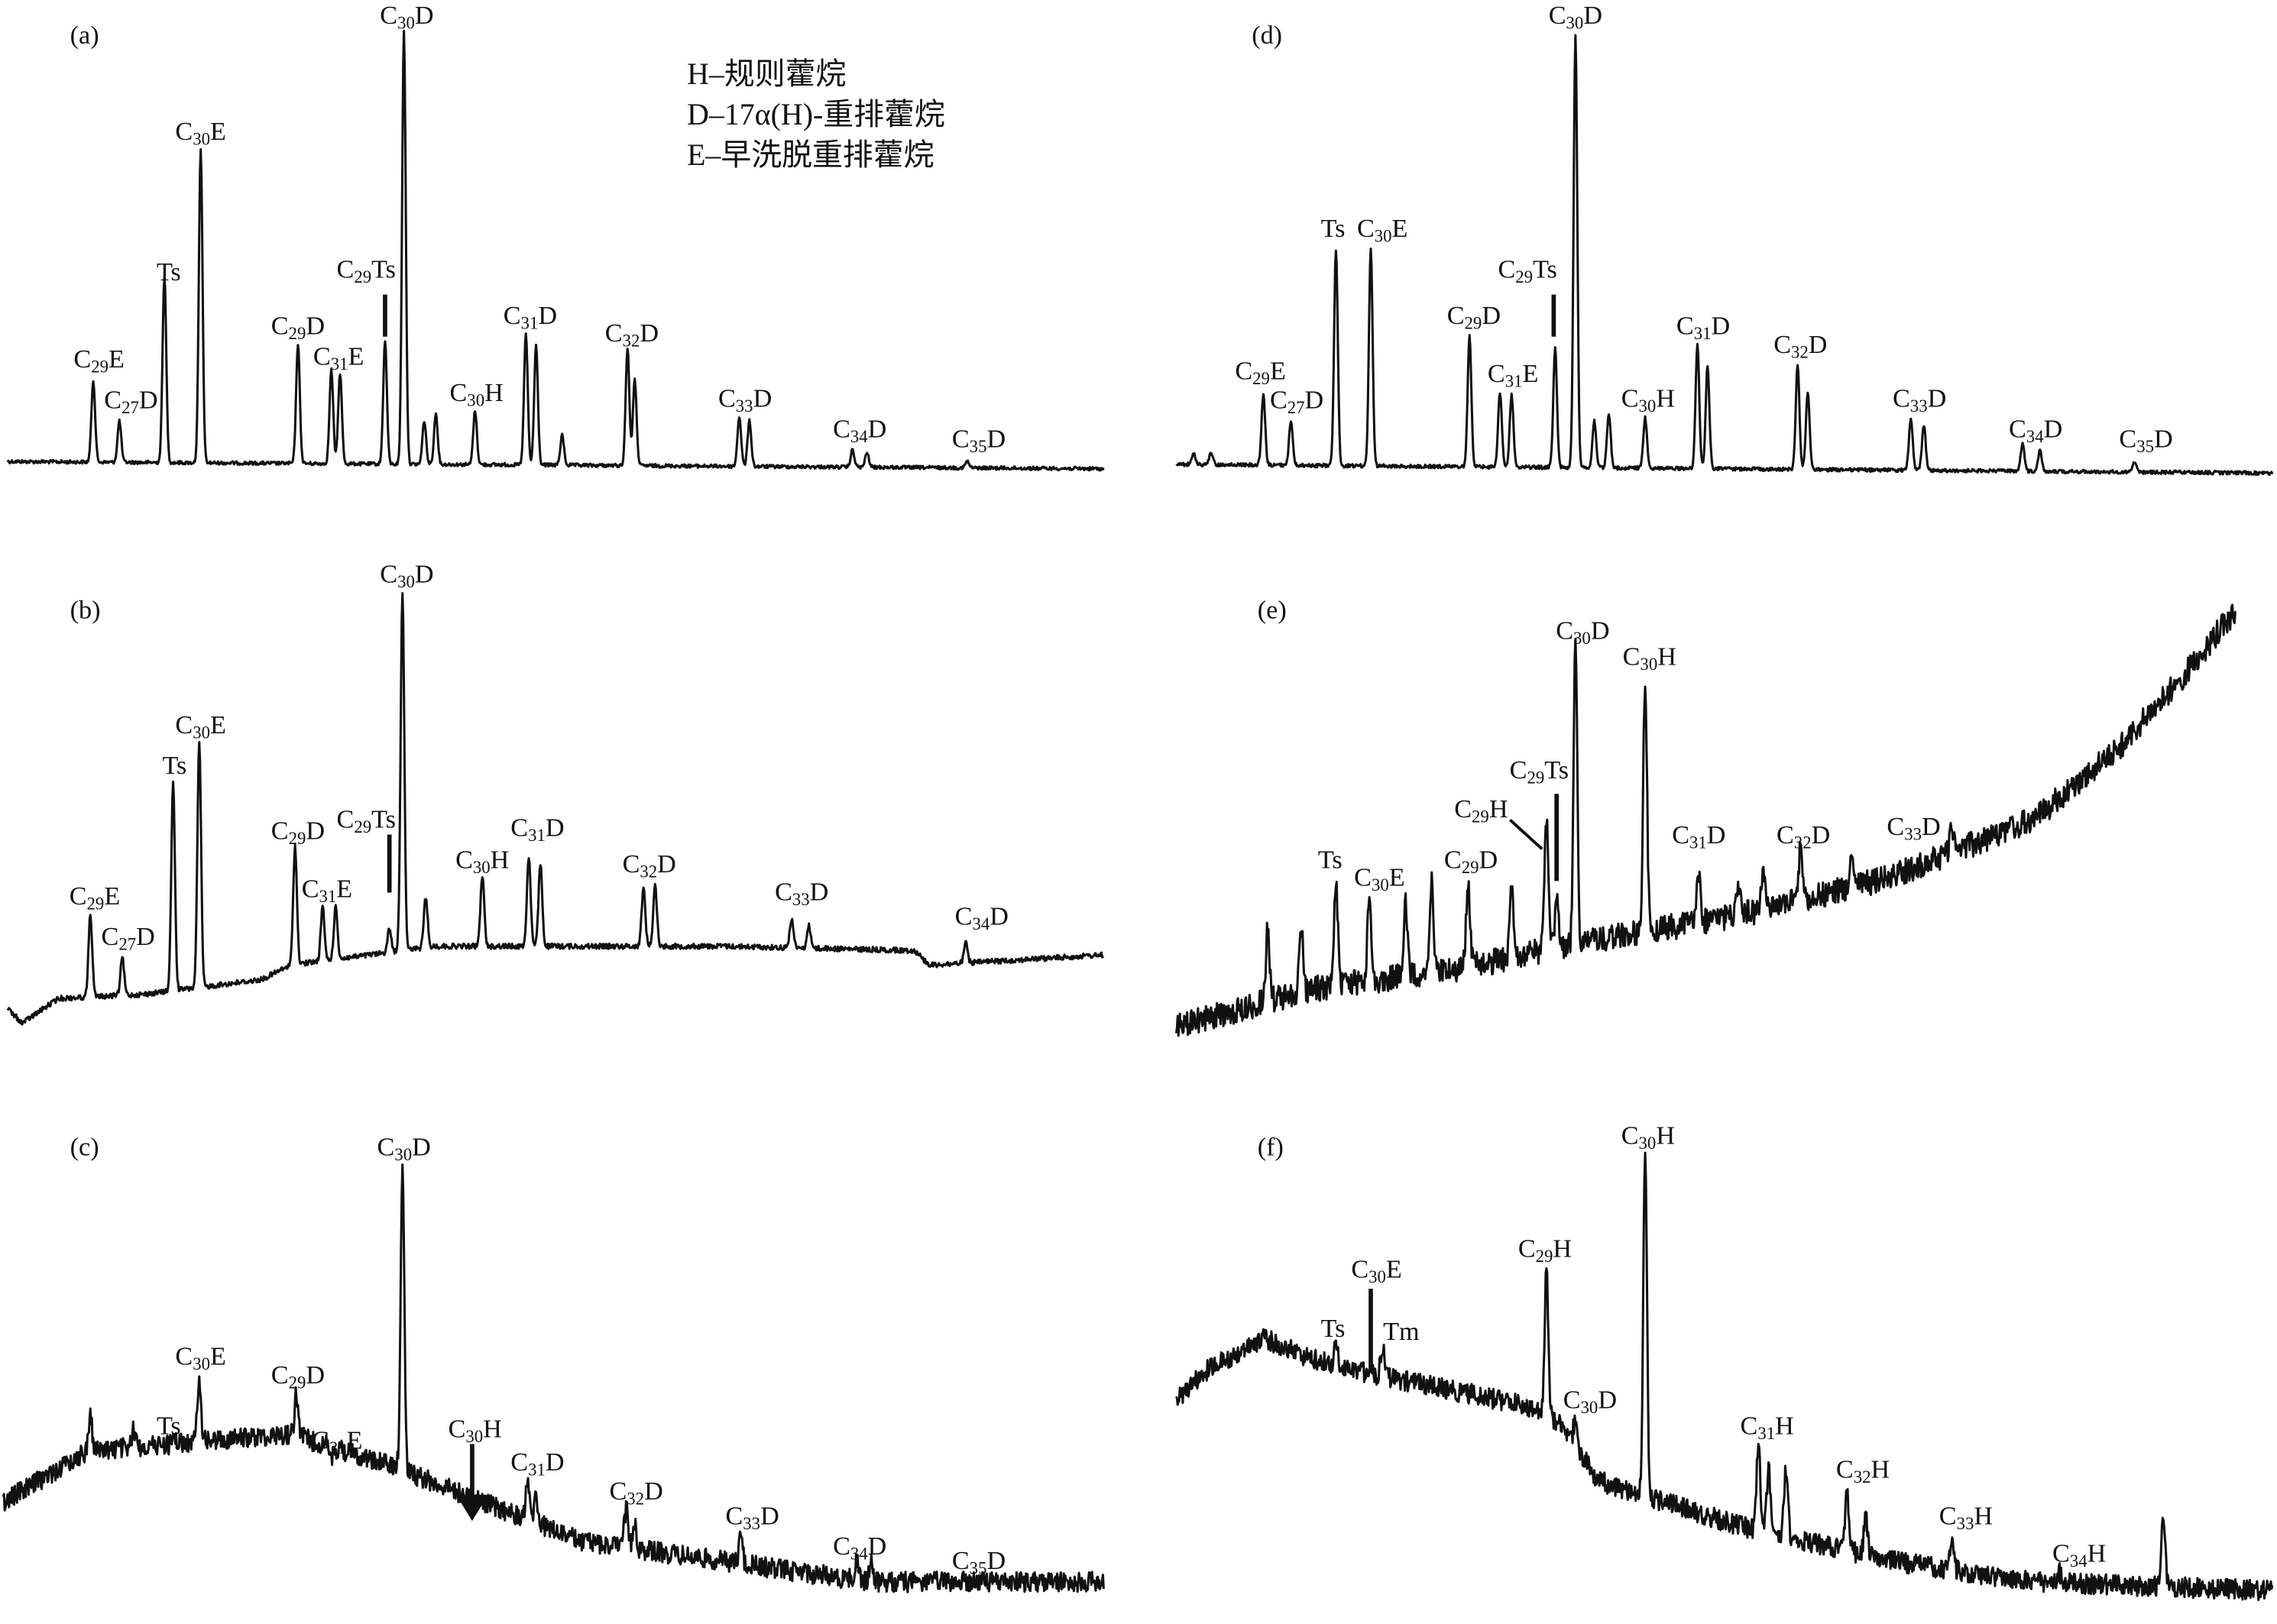  Describe the element at coordinates (1526, 835) in the screenshot. I see `marker-line` at that location.